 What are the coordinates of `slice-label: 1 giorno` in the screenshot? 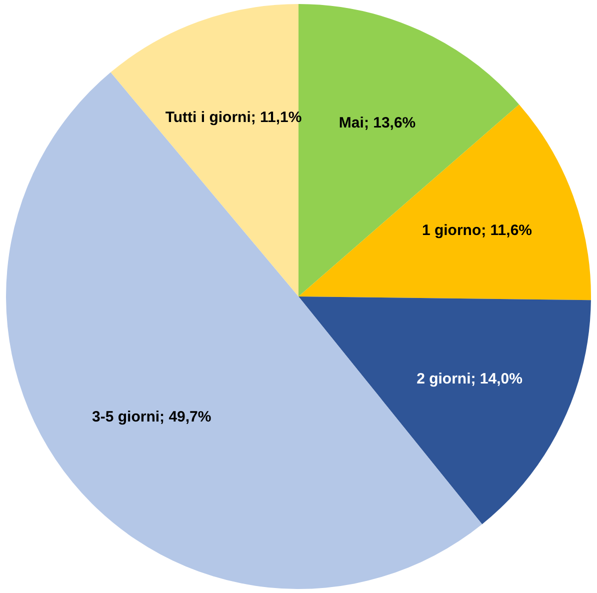 It's located at (452, 231).